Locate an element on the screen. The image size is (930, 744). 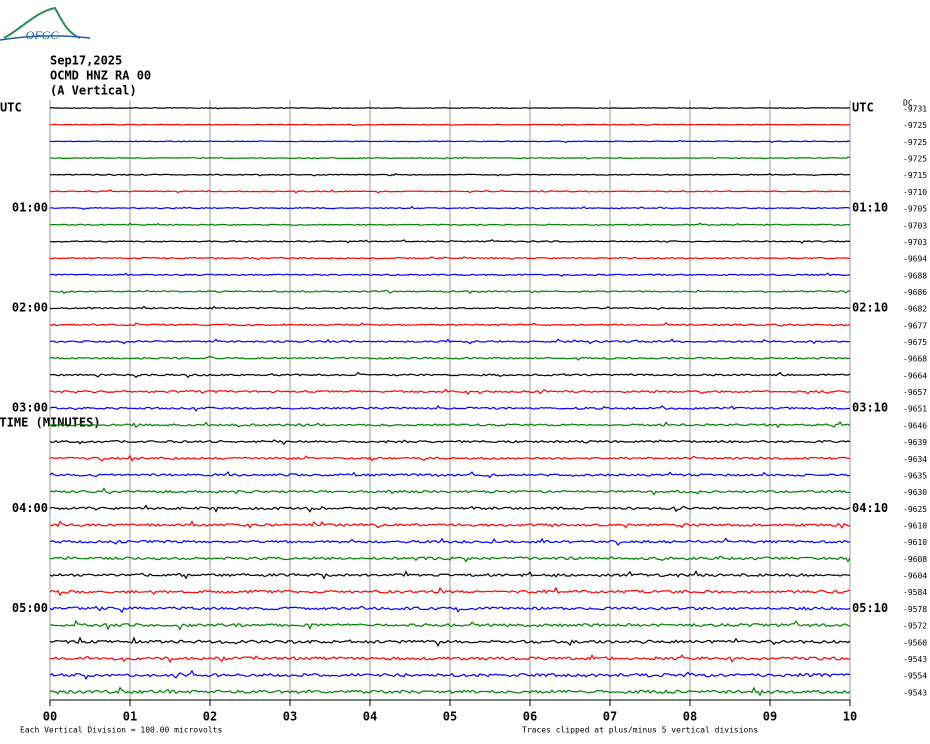
left-time-label: 05:00 is located at coordinates (30, 608).